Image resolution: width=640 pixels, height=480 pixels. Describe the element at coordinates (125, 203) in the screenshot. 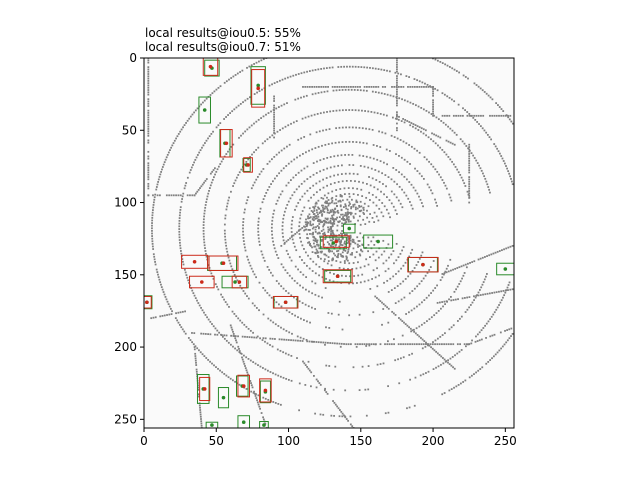

I see `y-tick-label: 100` at that location.